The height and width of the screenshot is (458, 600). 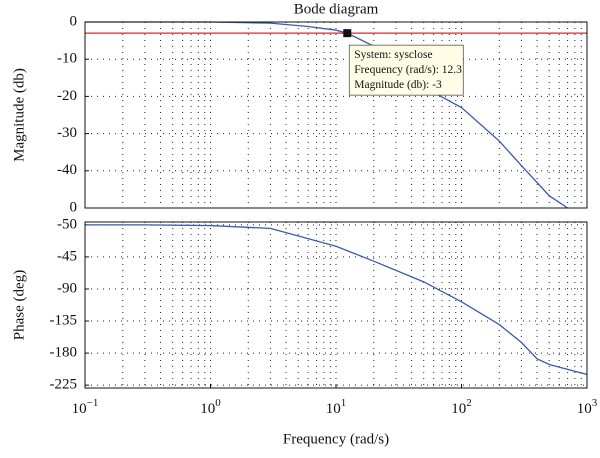 I want to click on y-tick-label: -20, so click(x=67, y=96).